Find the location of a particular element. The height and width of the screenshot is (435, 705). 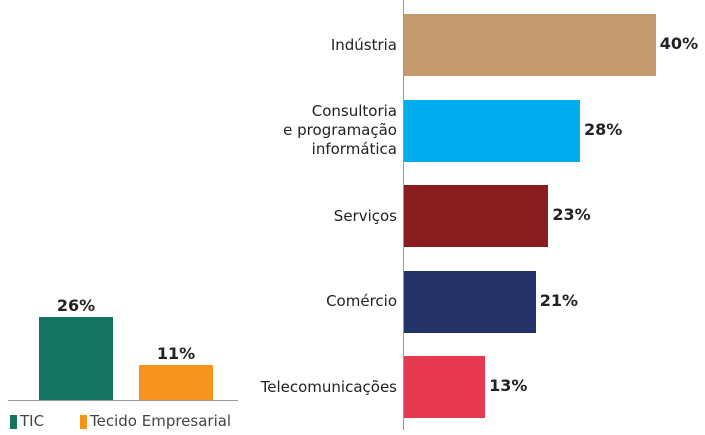

value-label: 11% is located at coordinates (176, 353).